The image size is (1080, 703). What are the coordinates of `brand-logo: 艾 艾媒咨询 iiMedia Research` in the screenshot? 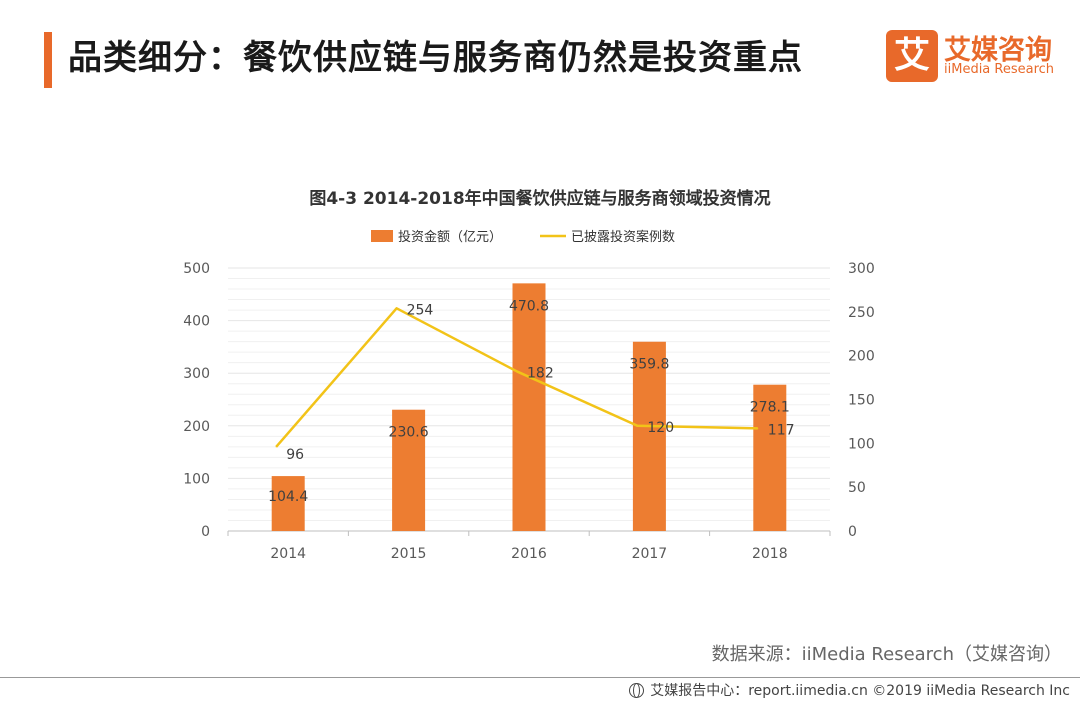 It's located at (972, 56).